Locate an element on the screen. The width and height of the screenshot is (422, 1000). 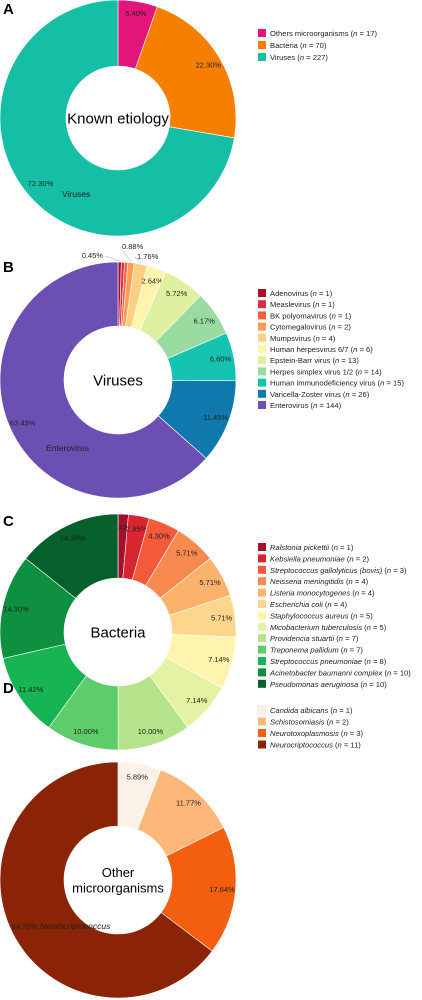
legend-entry: Varicella-Zoster virus (n = 26) is located at coordinates (320, 394).